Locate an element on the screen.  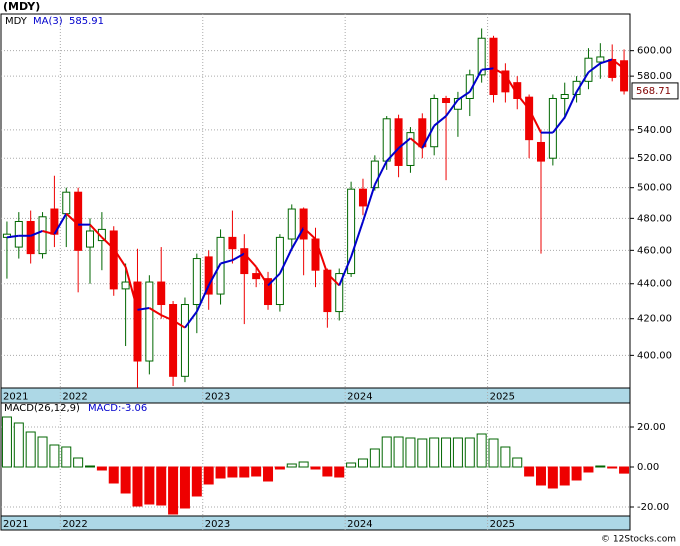
y-tick-label: 540.00 is located at coordinates (654, 130).